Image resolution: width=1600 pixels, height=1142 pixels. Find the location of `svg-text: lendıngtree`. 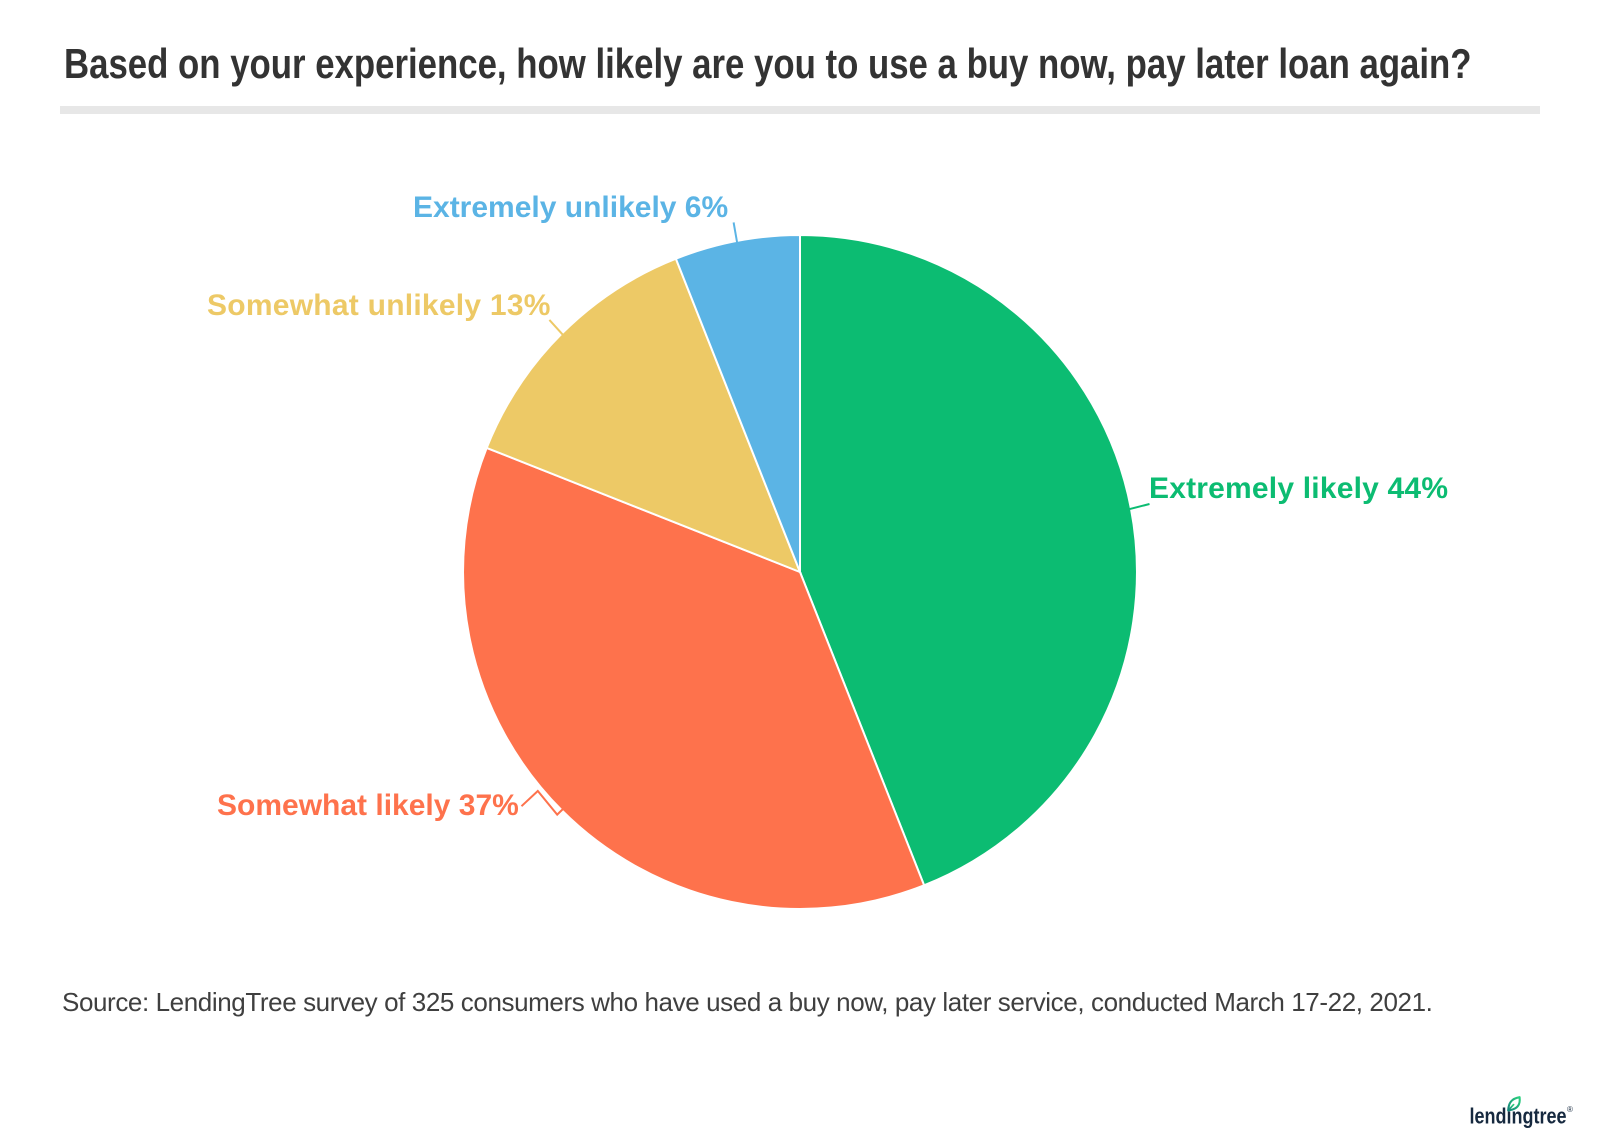

svg-text: lendıngtree is located at coordinates (1518, 1116).